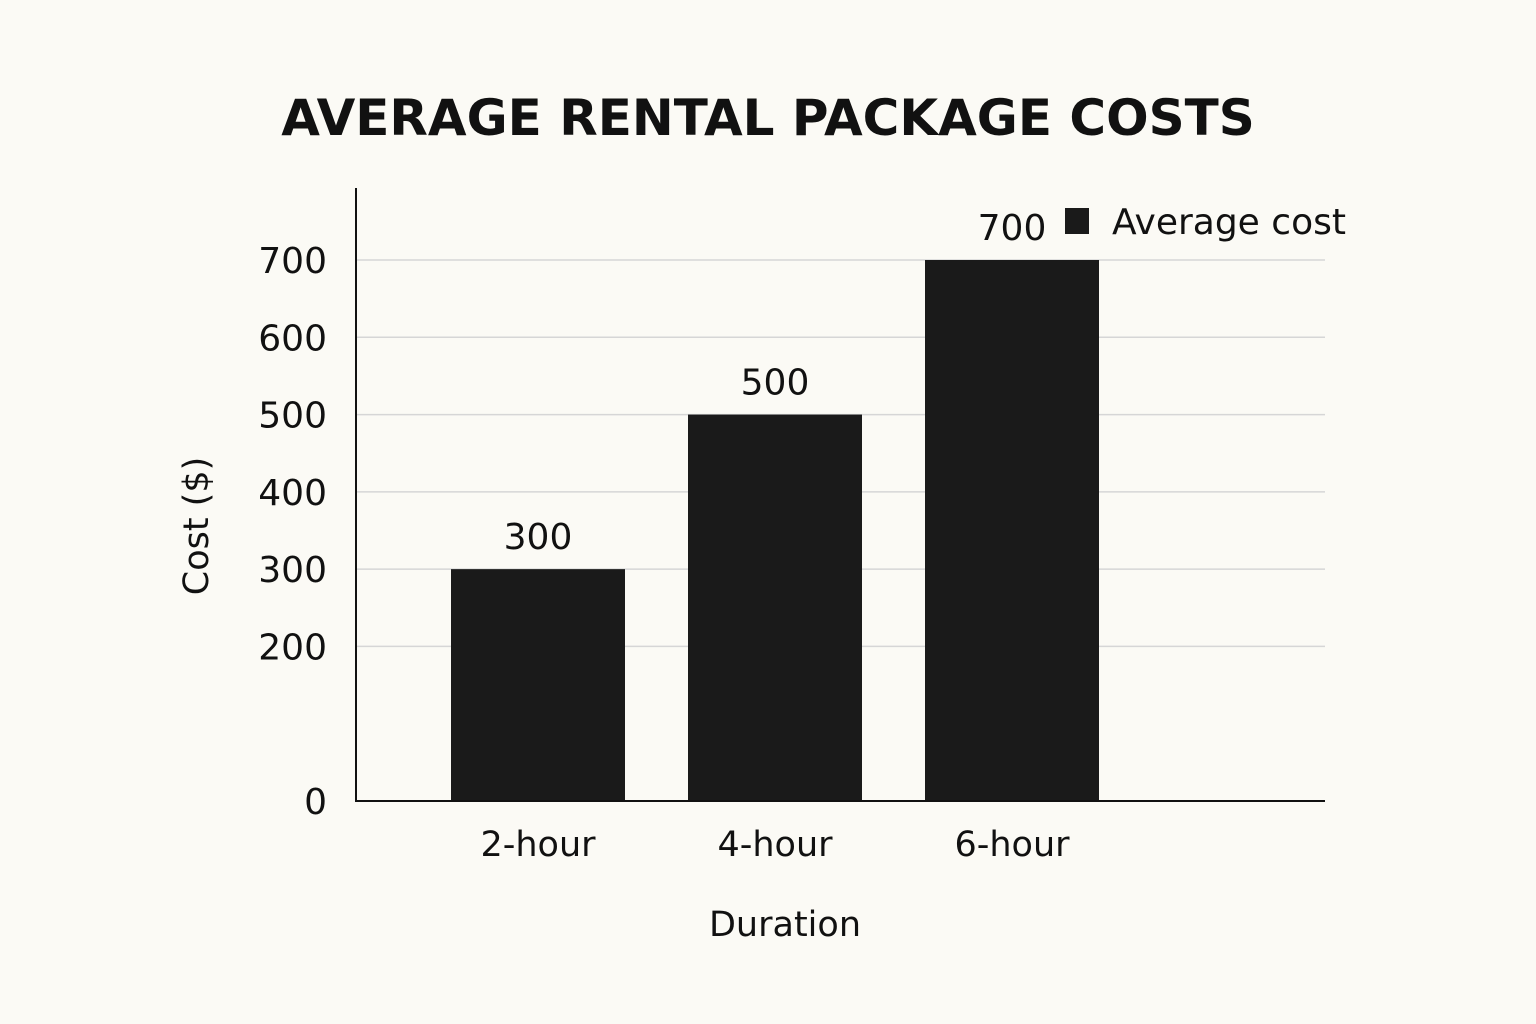  Describe the element at coordinates (315, 802) in the screenshot. I see `y-tick-label: 0` at that location.